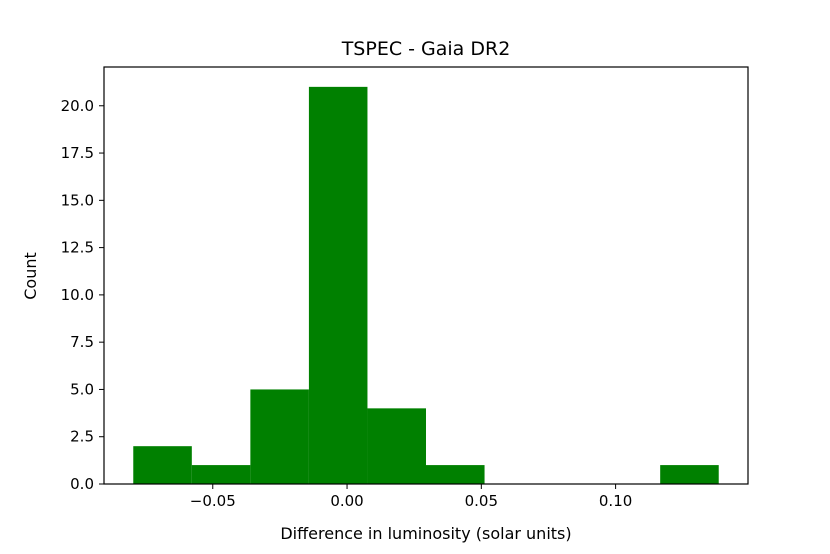  Describe the element at coordinates (426, 49) in the screenshot. I see `chart-title: TSPEC - Gaia DR2` at that location.